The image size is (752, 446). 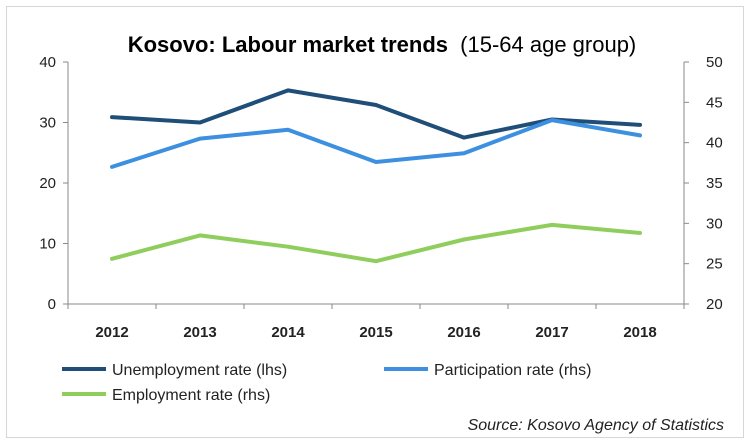 What do you see at coordinates (703, 183) in the screenshot?
I see `right-axis-ticks: 20 25 30 35 40 45 50` at bounding box center [703, 183].